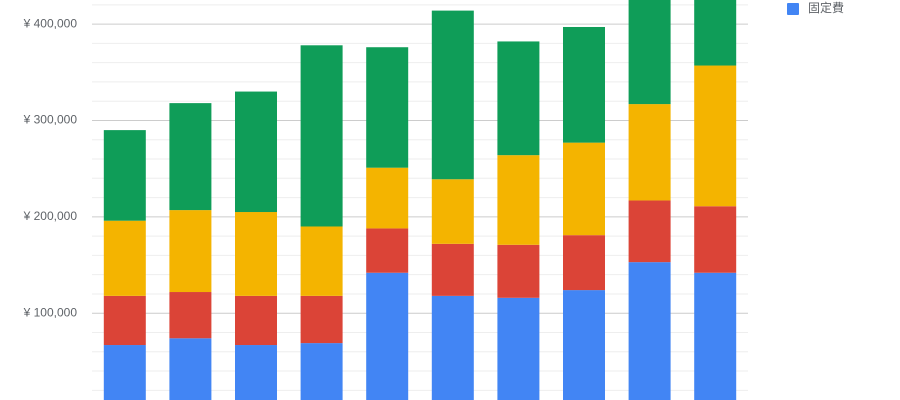 The image size is (900, 400). I want to click on y-tick-label: ¥ 100,000, so click(50, 312).